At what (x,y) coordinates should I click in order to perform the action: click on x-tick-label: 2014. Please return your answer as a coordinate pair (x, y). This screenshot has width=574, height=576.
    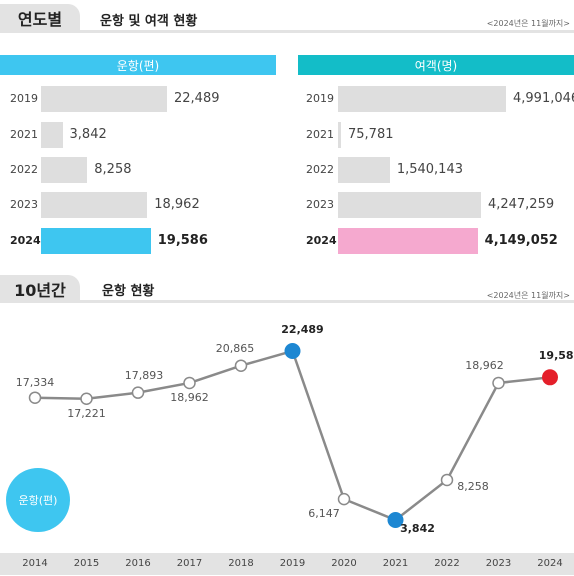
    Looking at the image, I should click on (35, 563).